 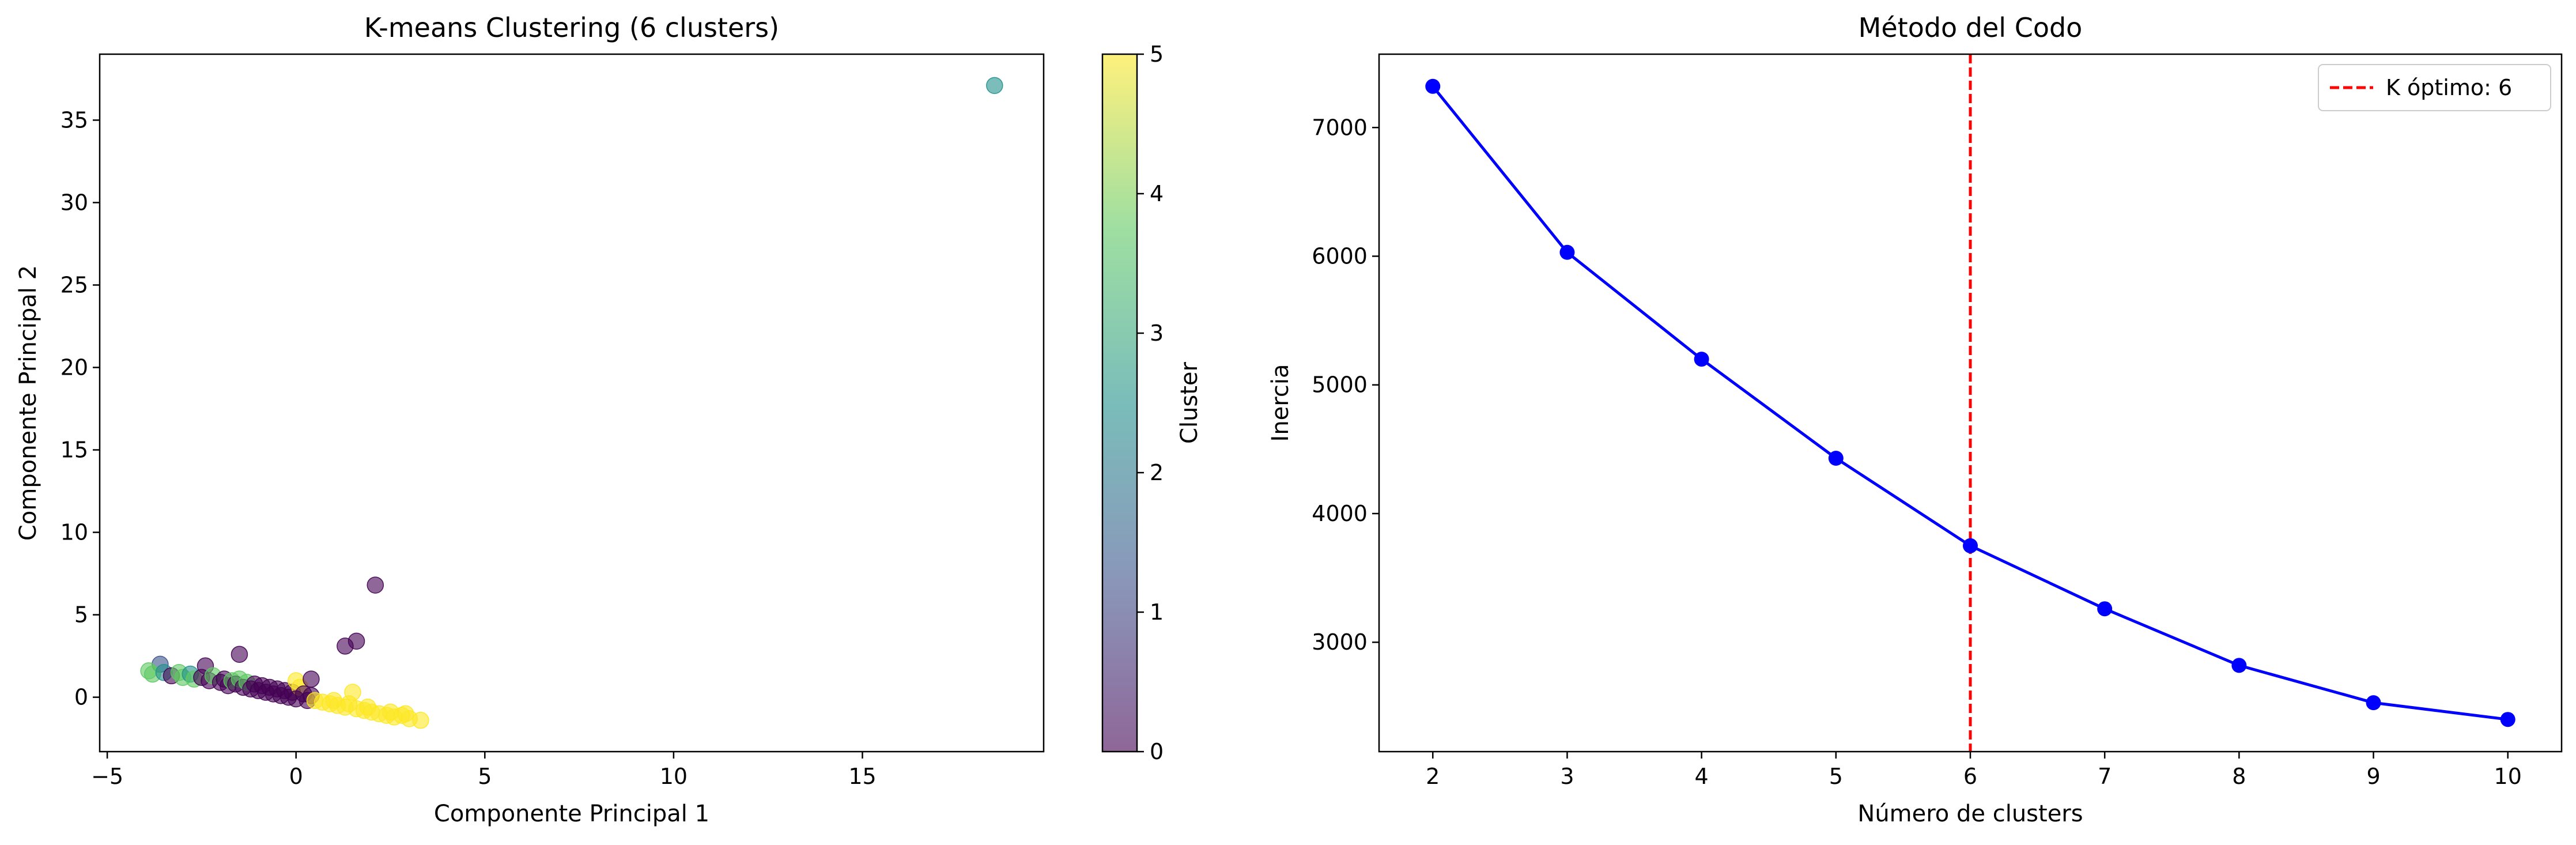 I want to click on elbow-x-label: Número de clusters, so click(x=1970, y=814).